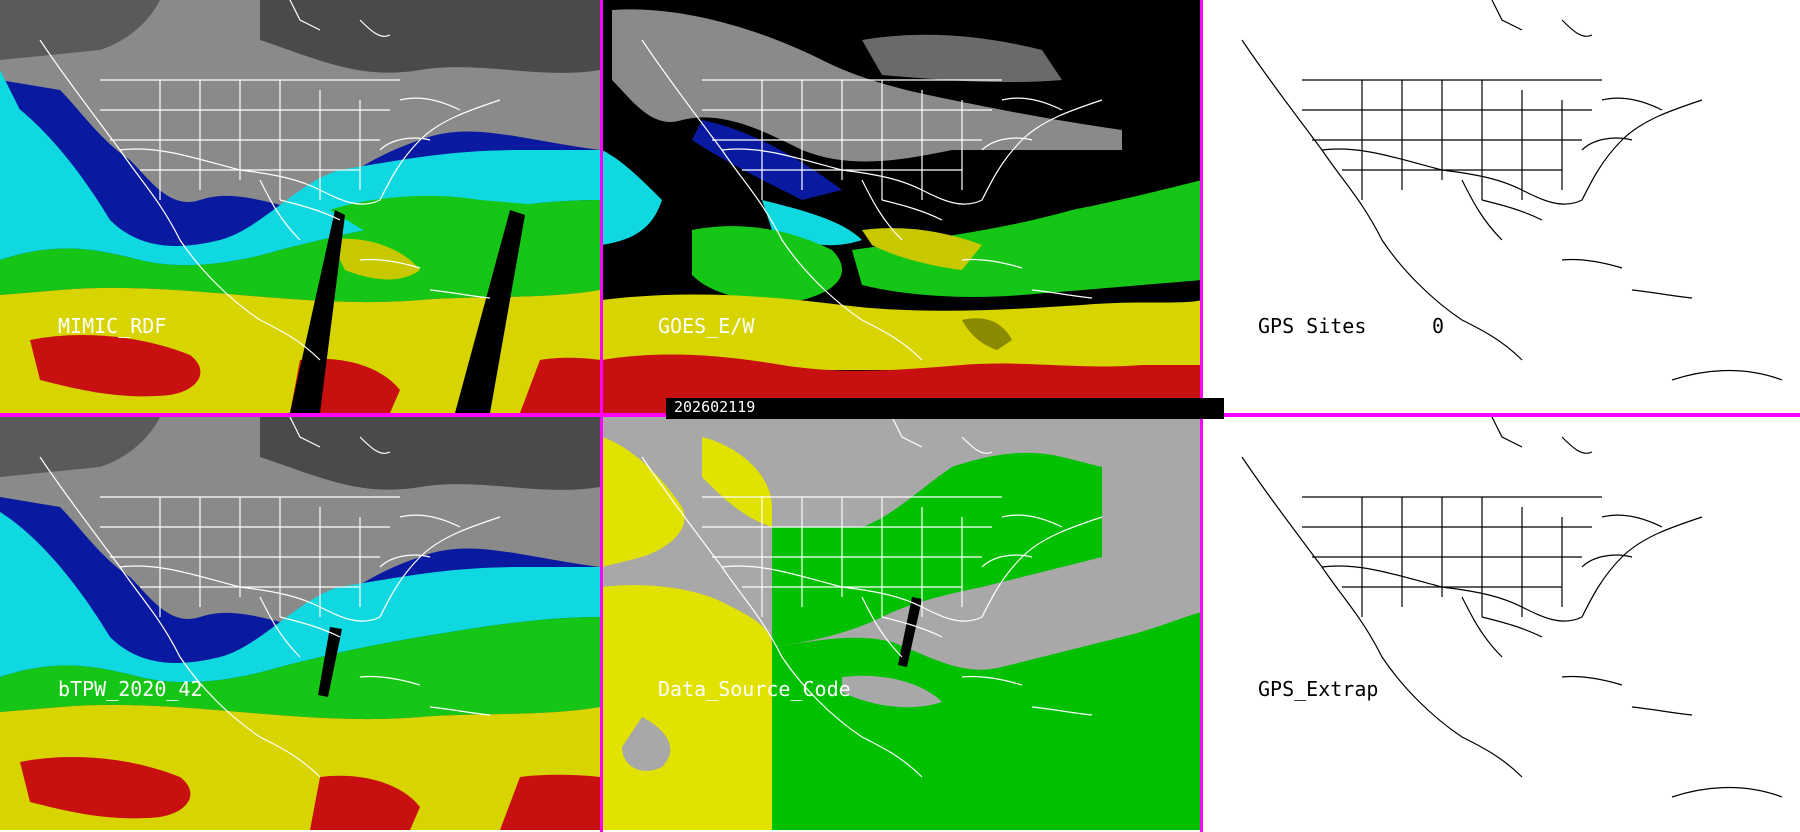  I want to click on panel-label: GPS_Extrap, so click(1318, 689).